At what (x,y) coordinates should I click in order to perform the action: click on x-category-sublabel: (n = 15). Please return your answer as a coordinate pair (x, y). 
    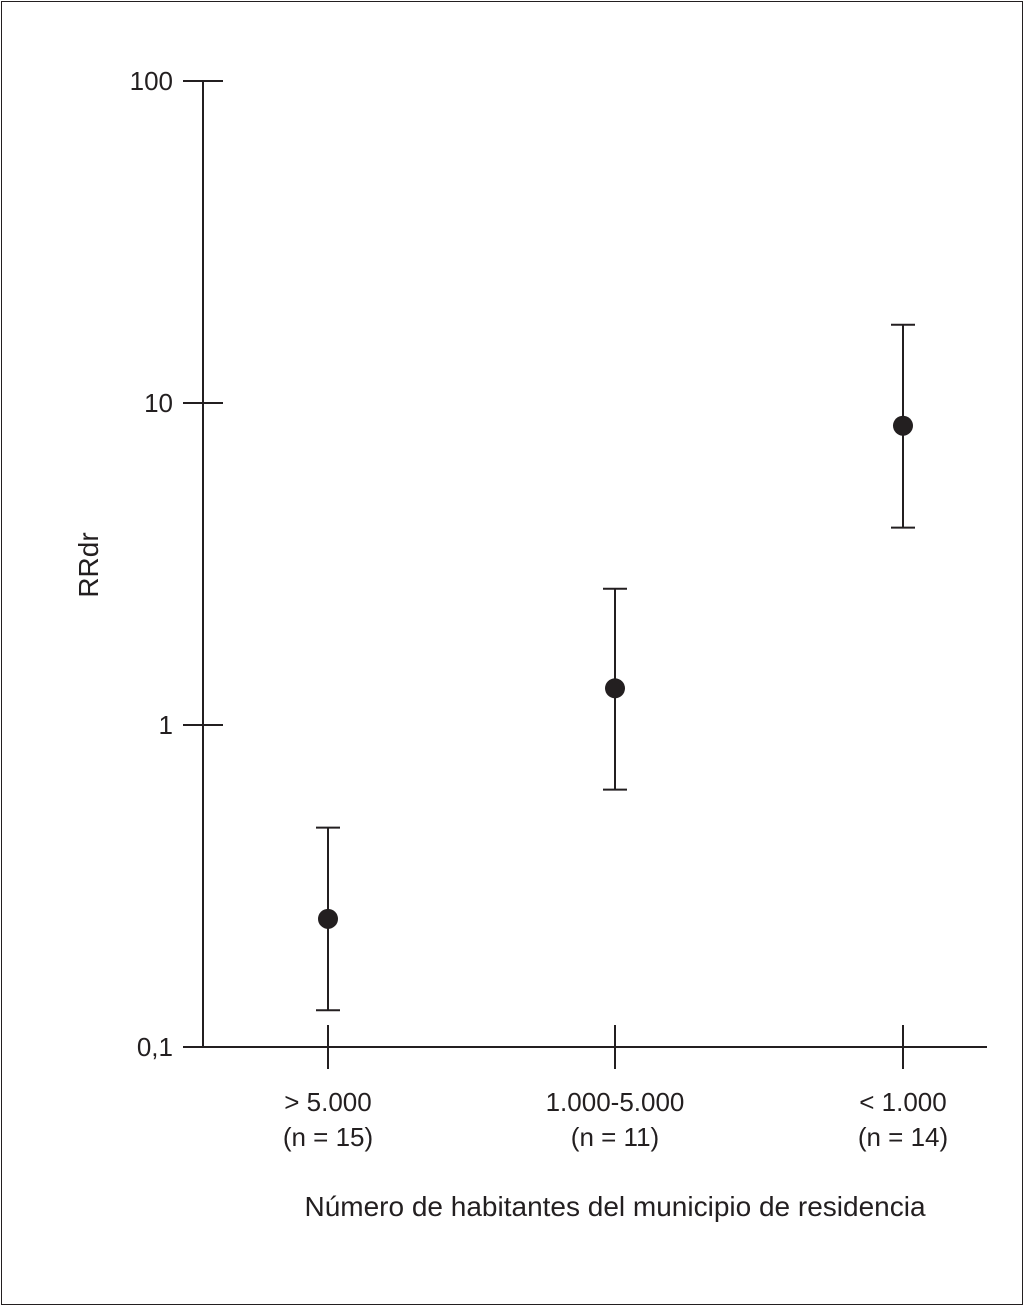
    Looking at the image, I should click on (328, 1137).